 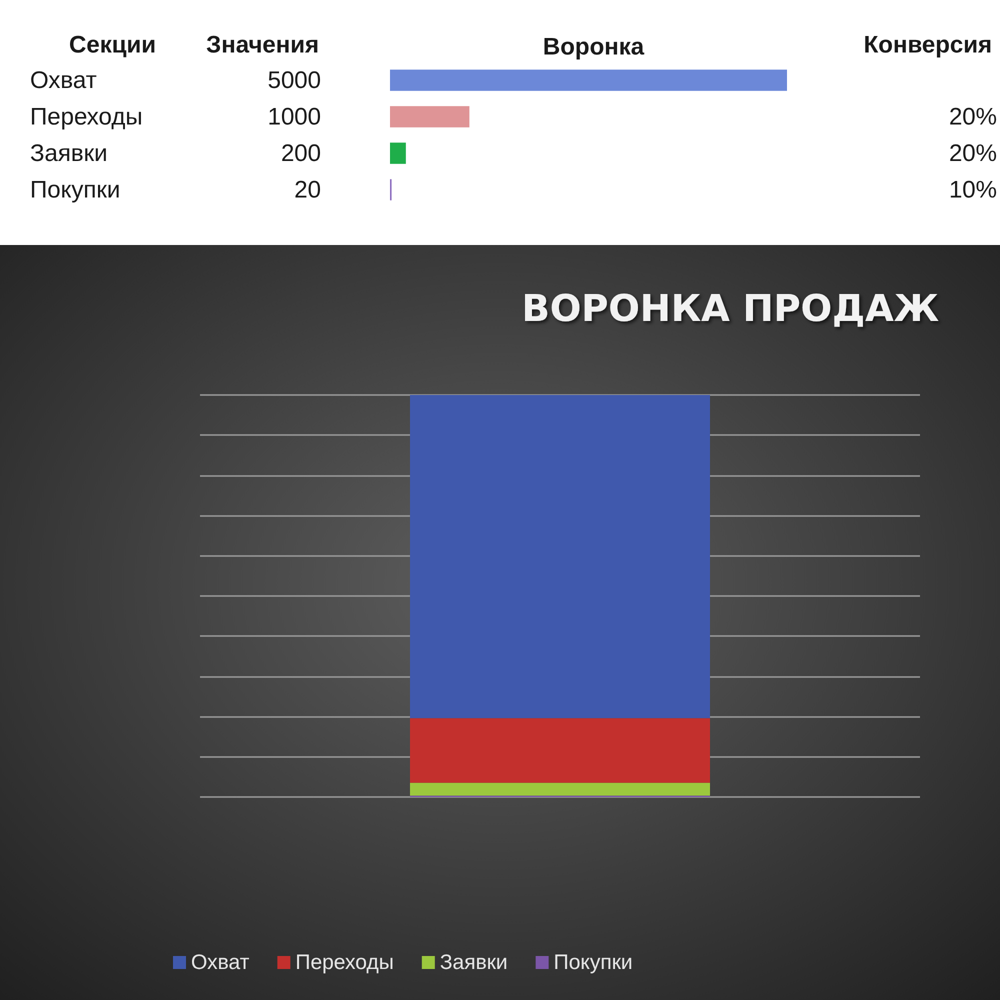 I want to click on chart-title: ВОРОНКА ПРОДАЖ, so click(x=731, y=308).